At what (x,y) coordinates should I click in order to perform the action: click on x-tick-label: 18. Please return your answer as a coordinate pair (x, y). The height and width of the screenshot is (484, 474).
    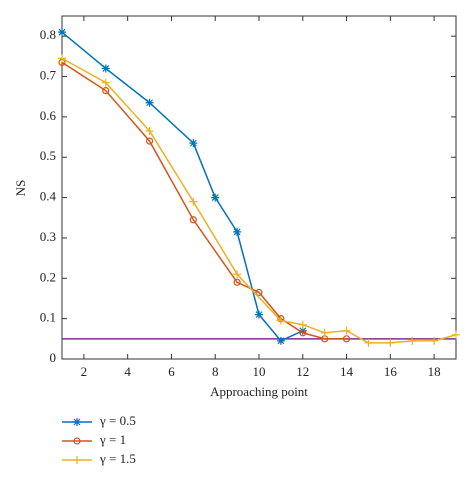
    Looking at the image, I should click on (434, 371).